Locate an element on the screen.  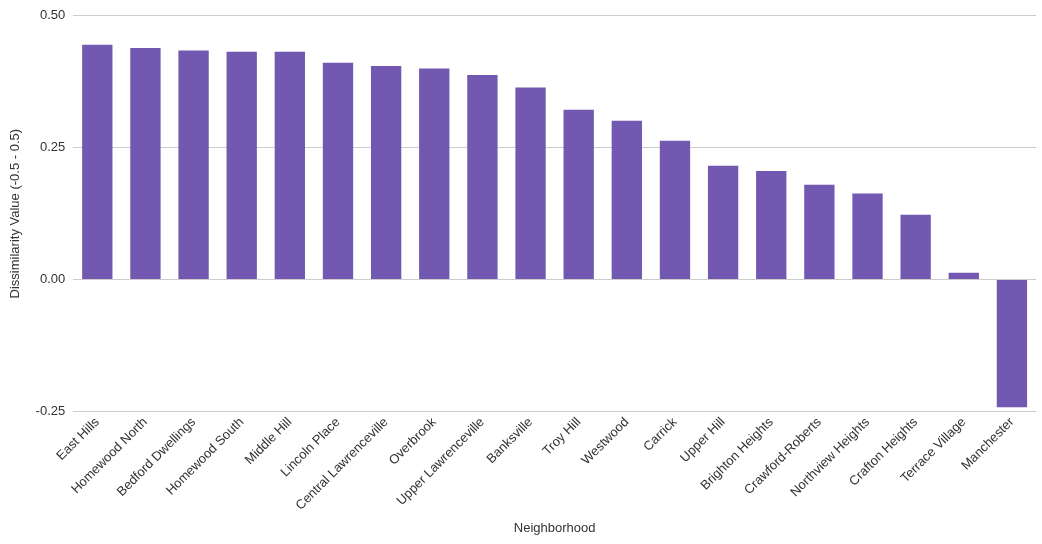
y-tick-label: 0.50 is located at coordinates (52, 15).